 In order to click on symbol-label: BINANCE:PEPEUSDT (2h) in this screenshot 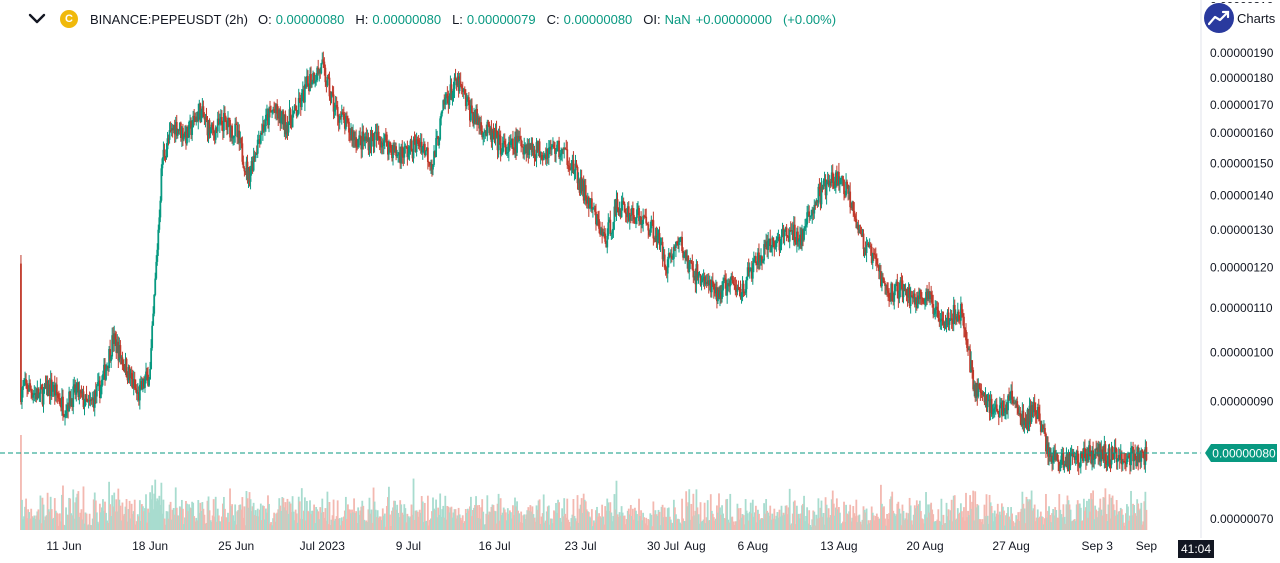, I will do `click(169, 19)`.